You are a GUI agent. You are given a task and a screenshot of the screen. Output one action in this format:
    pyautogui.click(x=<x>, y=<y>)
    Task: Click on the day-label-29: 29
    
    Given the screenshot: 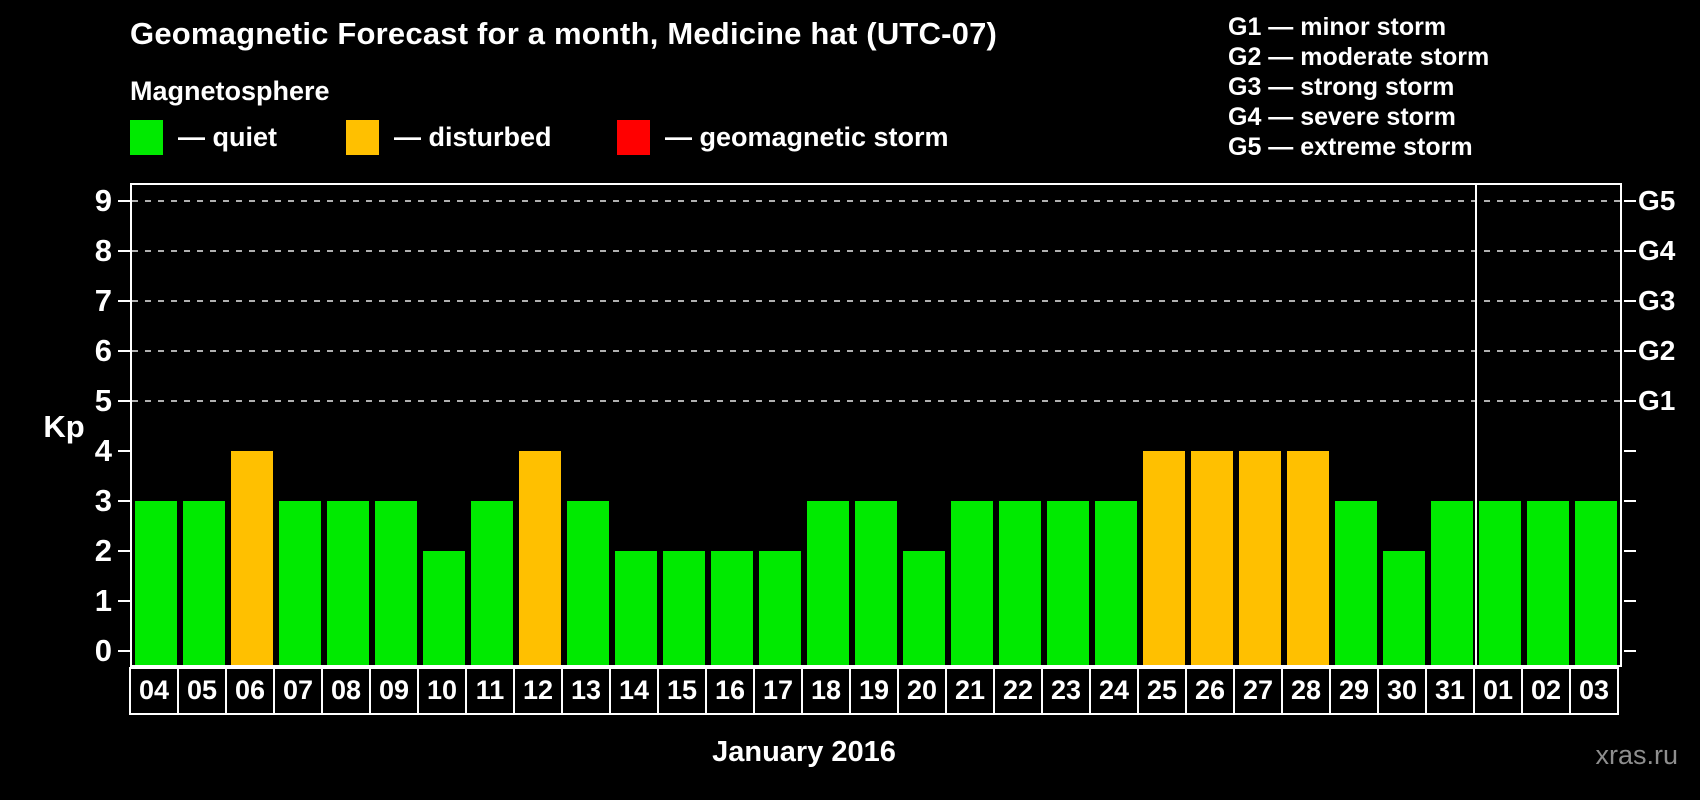 What is the action you would take?
    pyautogui.click(x=1354, y=691)
    